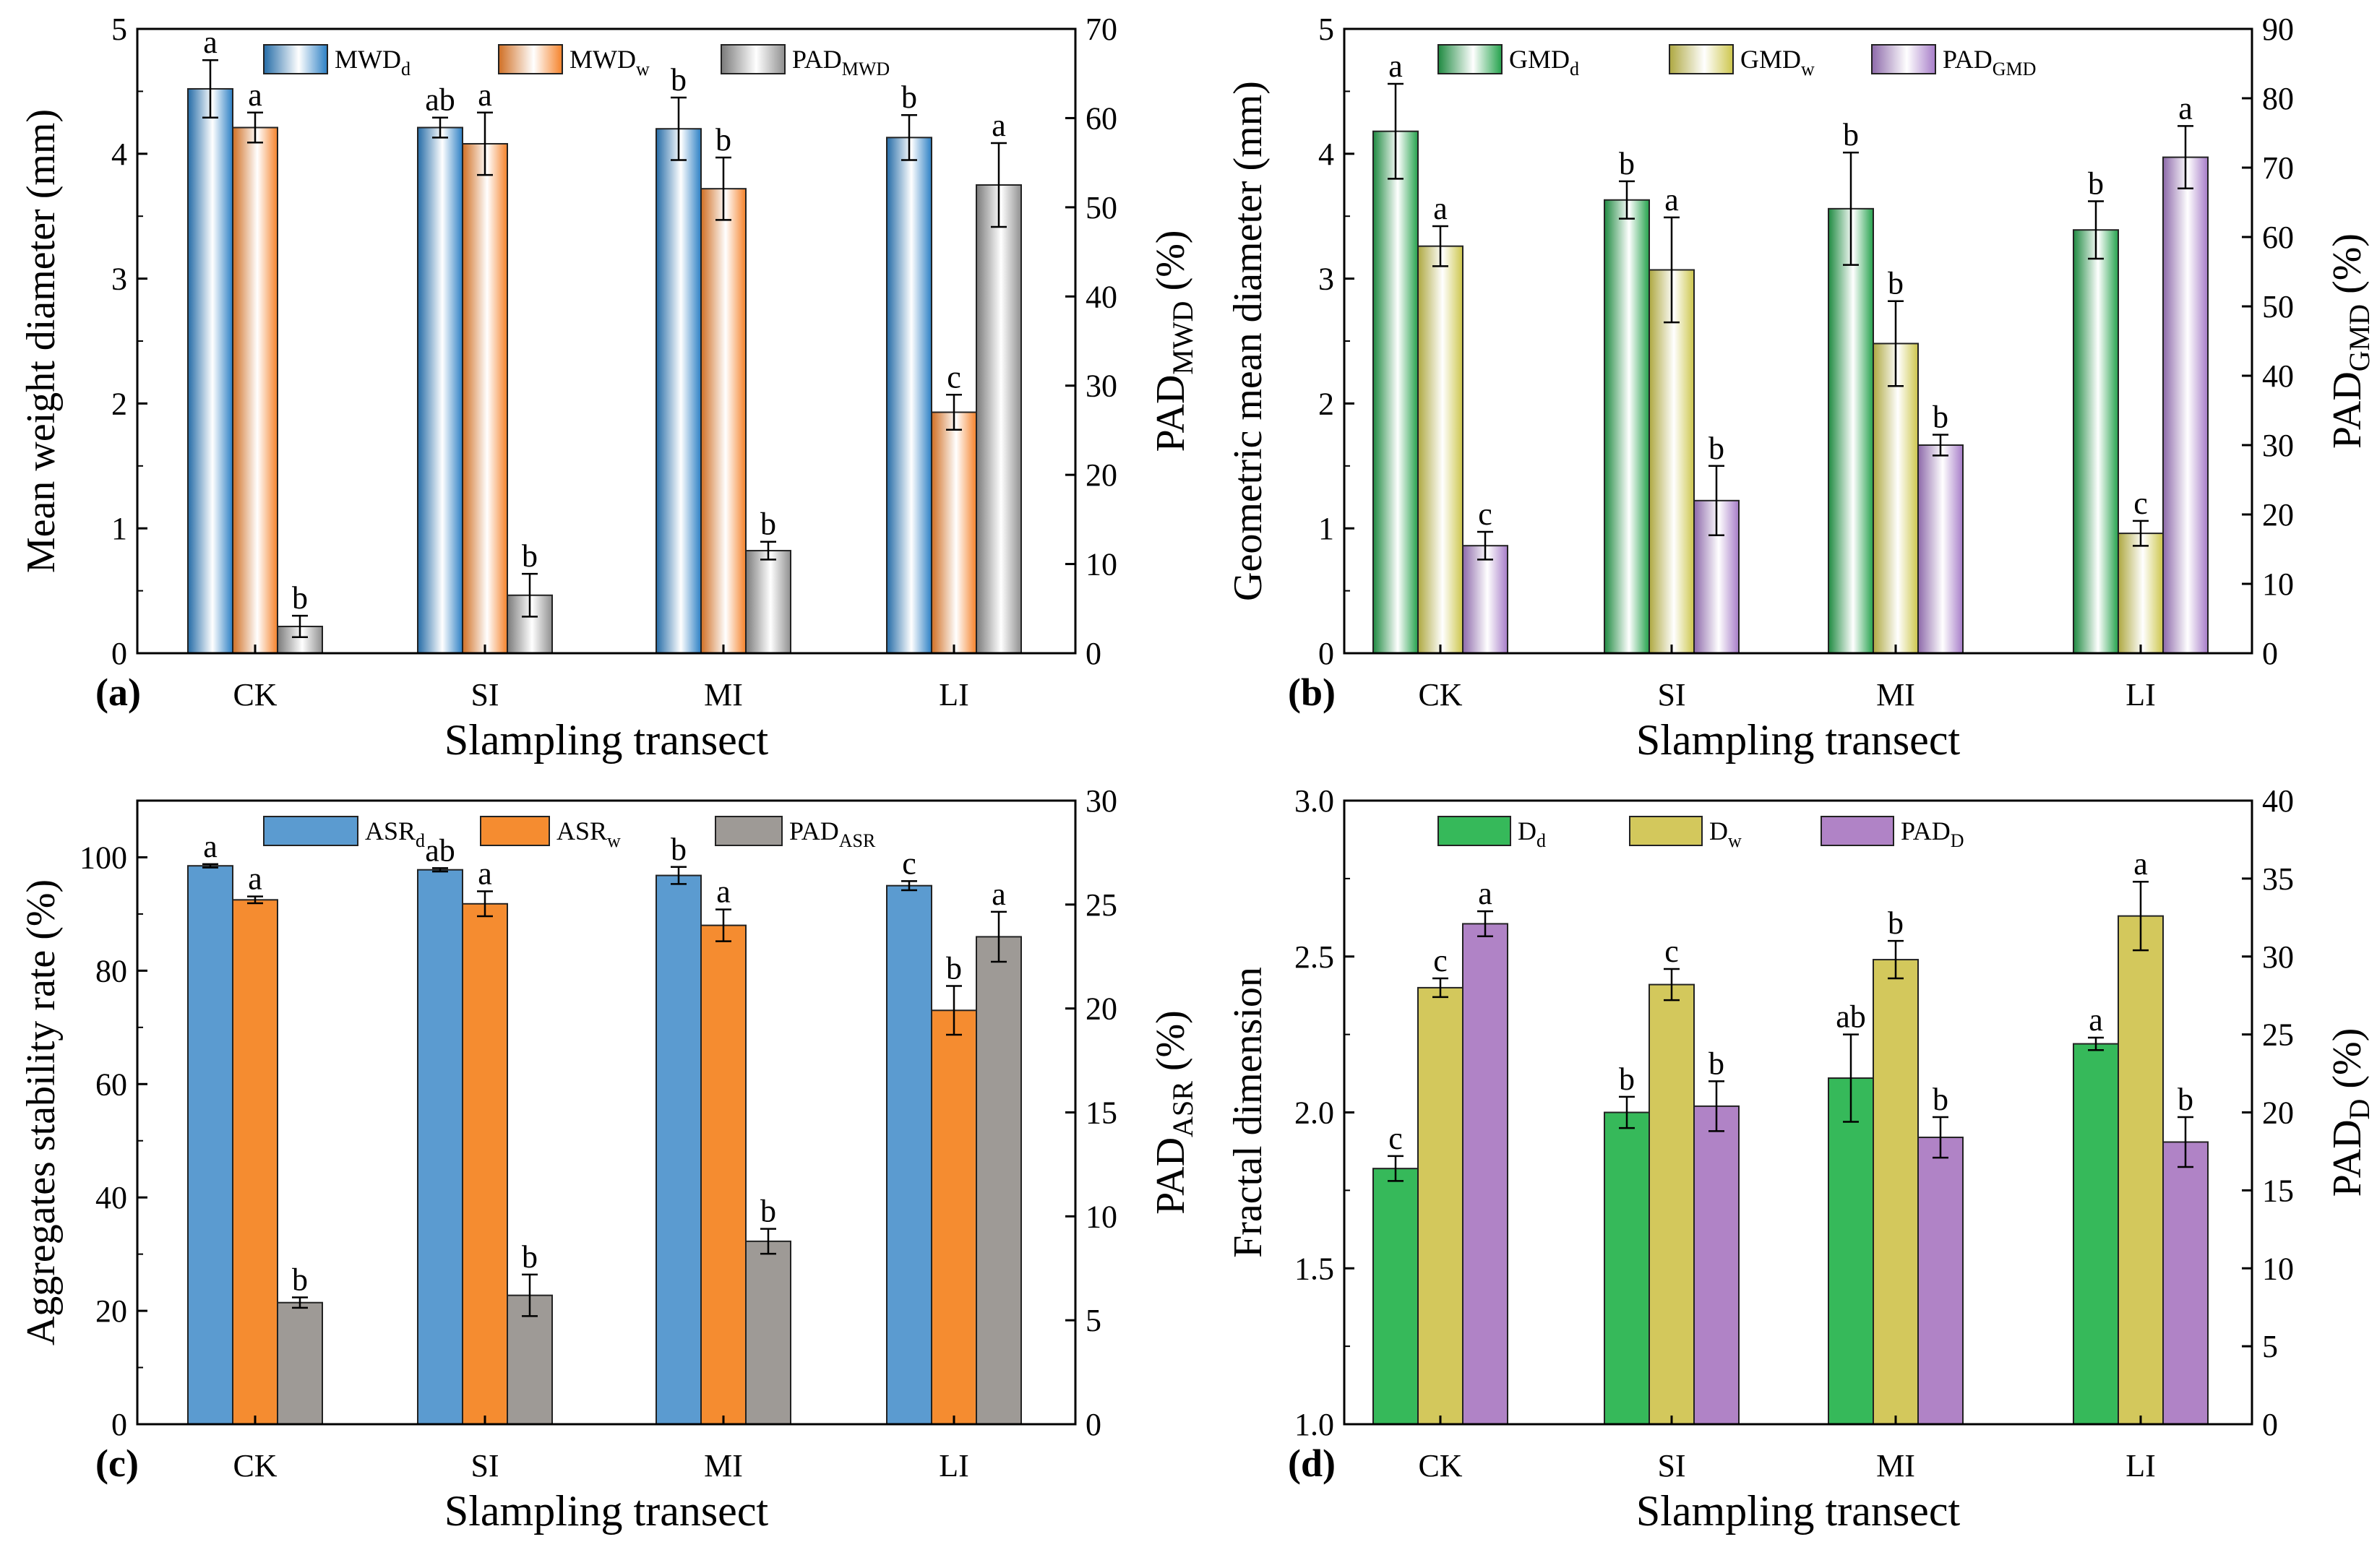 This screenshot has height=1568, width=2377. I want to click on bar-MWDd-MI, so click(678, 391).